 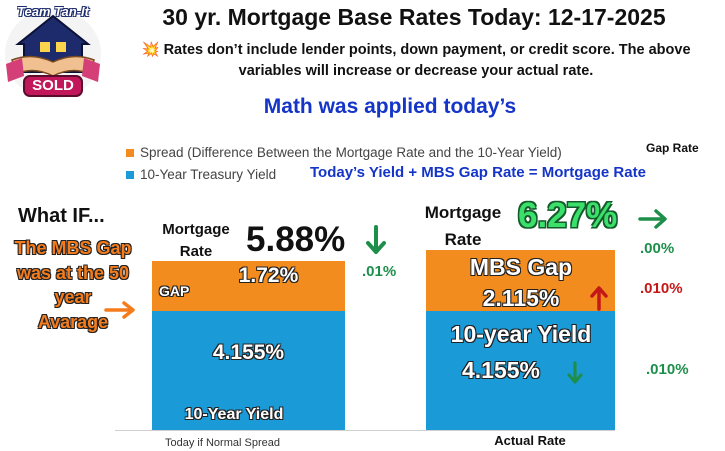 I want to click on left-change-value: .01%, so click(x=379, y=271).